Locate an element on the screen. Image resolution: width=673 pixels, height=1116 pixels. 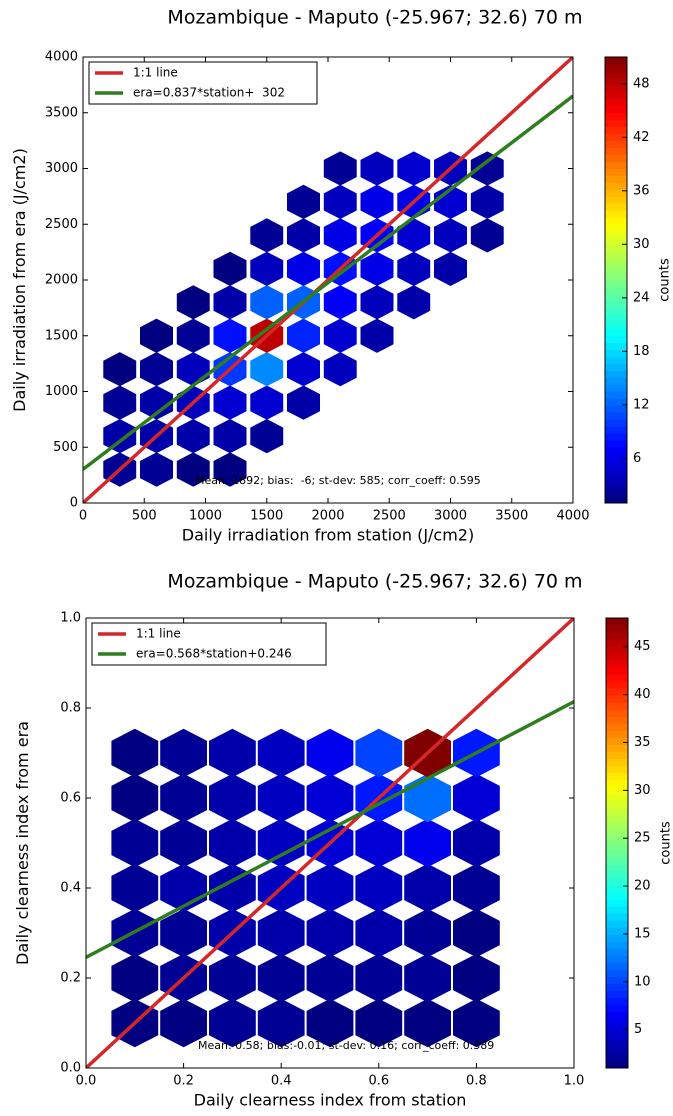
x-tick-label: 3500 is located at coordinates (511, 516).